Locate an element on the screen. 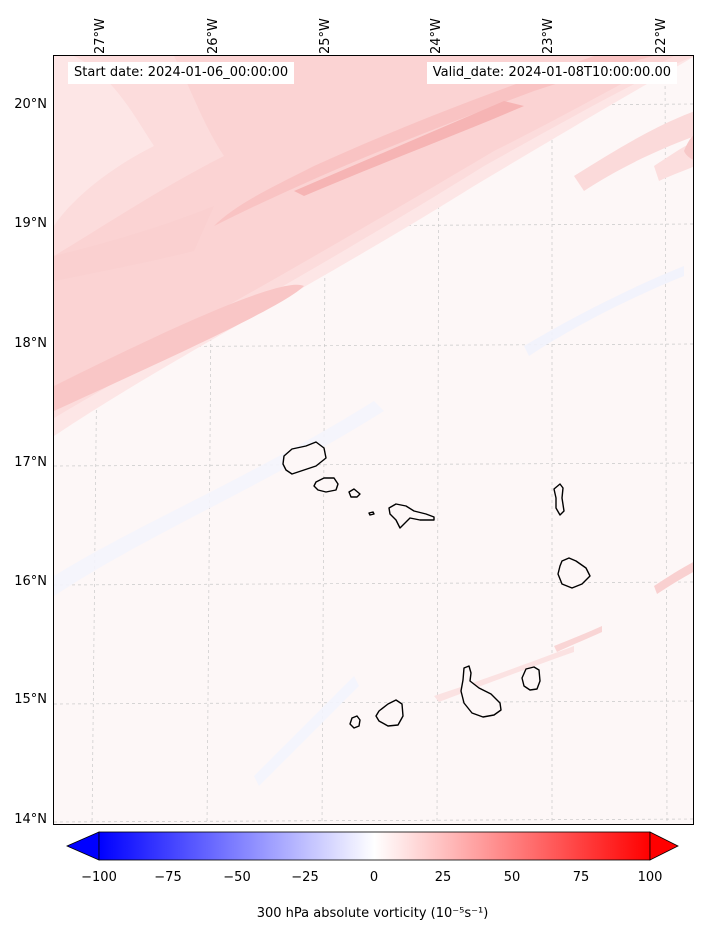  island-fogo is located at coordinates (389, 713).